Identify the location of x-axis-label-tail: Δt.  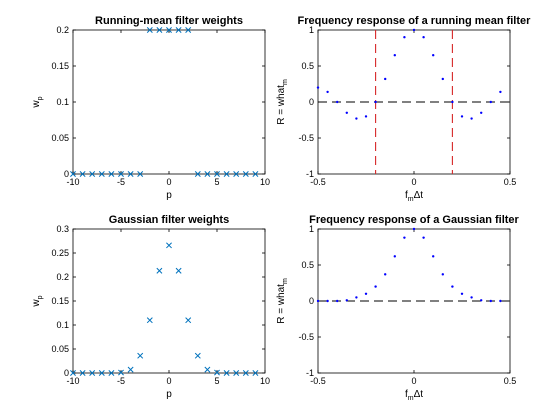
(419, 394).